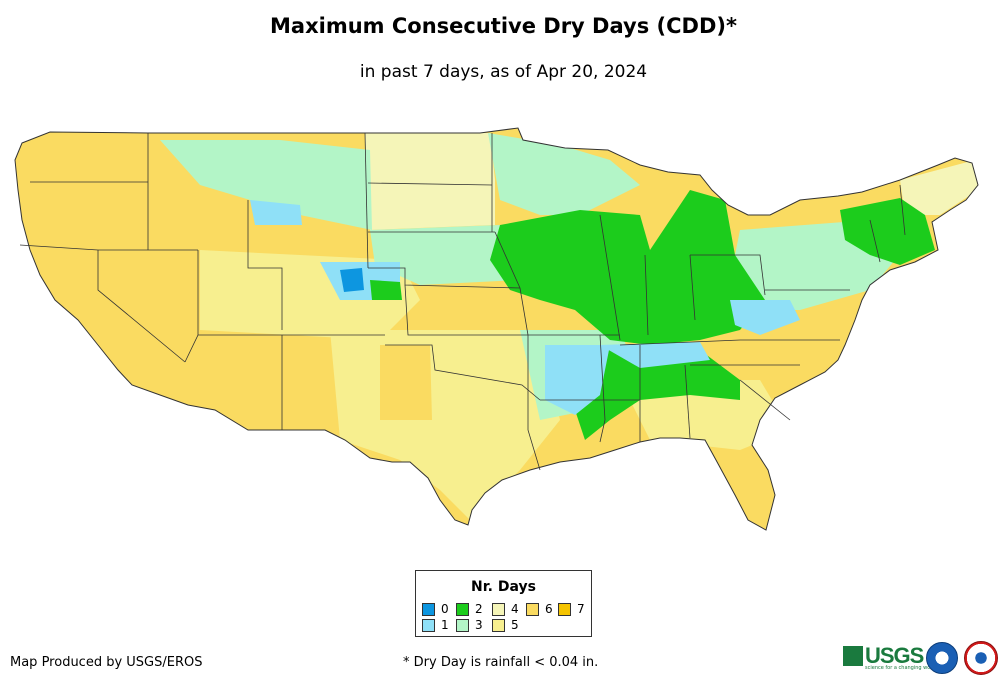 The width and height of the screenshot is (1007, 691). What do you see at coordinates (901, 668) in the screenshot?
I see `usgs-tagline: science for a changing world` at bounding box center [901, 668].